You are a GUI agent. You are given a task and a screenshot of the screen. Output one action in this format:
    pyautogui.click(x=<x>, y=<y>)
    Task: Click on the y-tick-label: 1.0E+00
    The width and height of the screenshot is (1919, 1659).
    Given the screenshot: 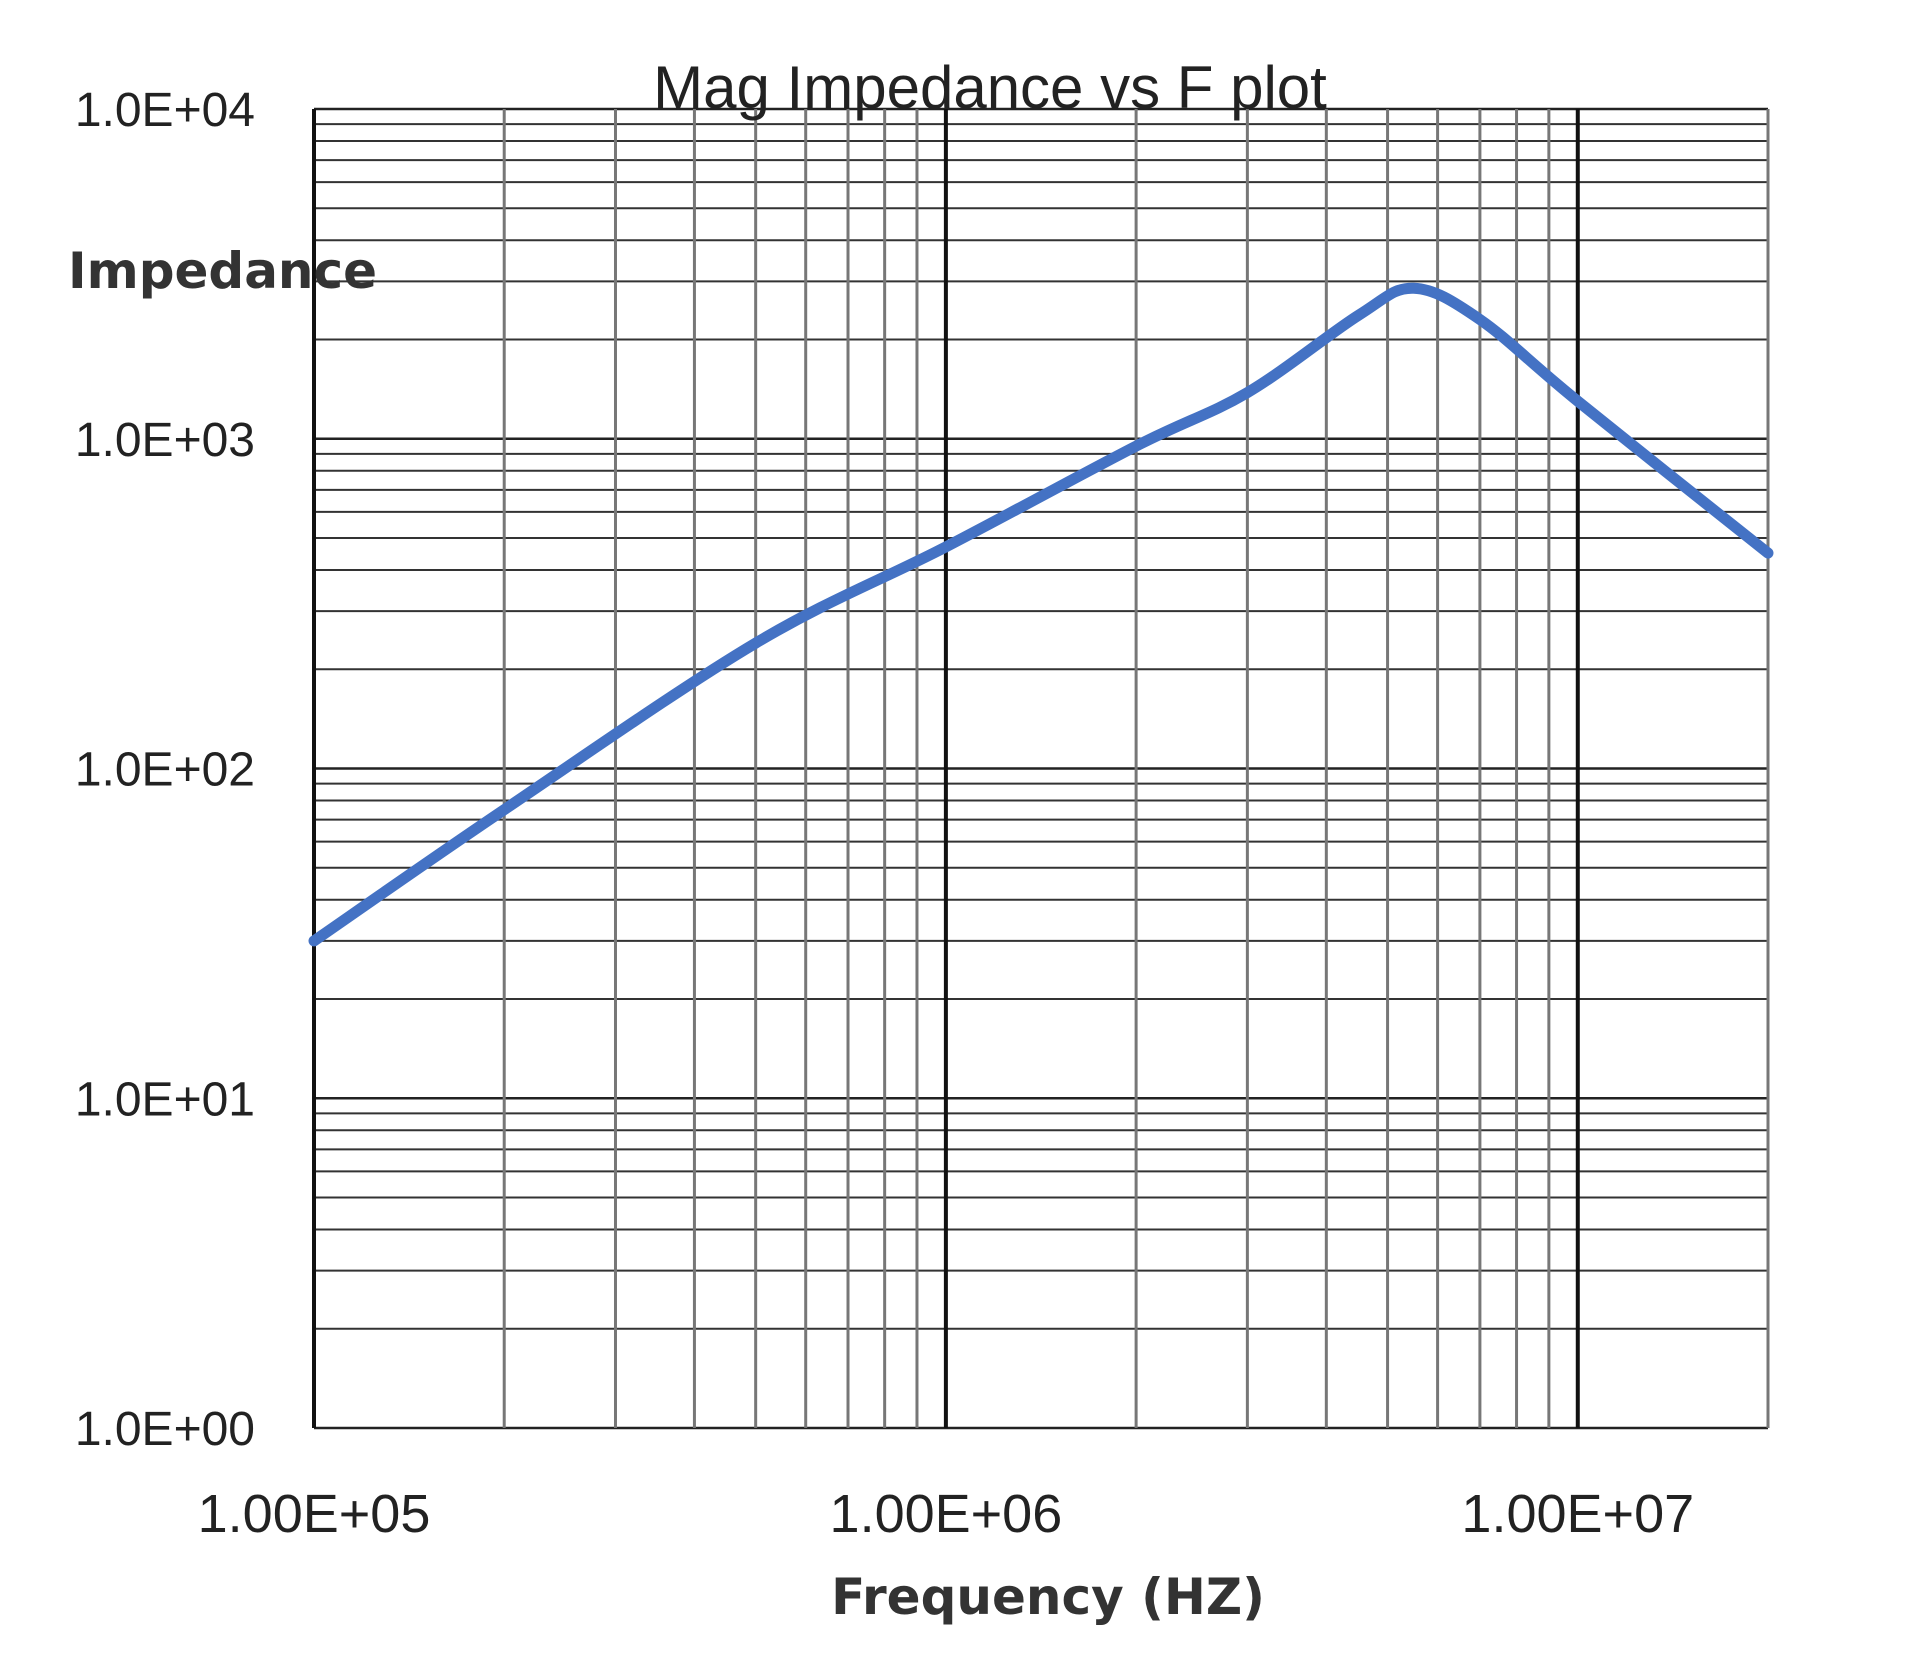 What is the action you would take?
    pyautogui.click(x=165, y=1429)
    